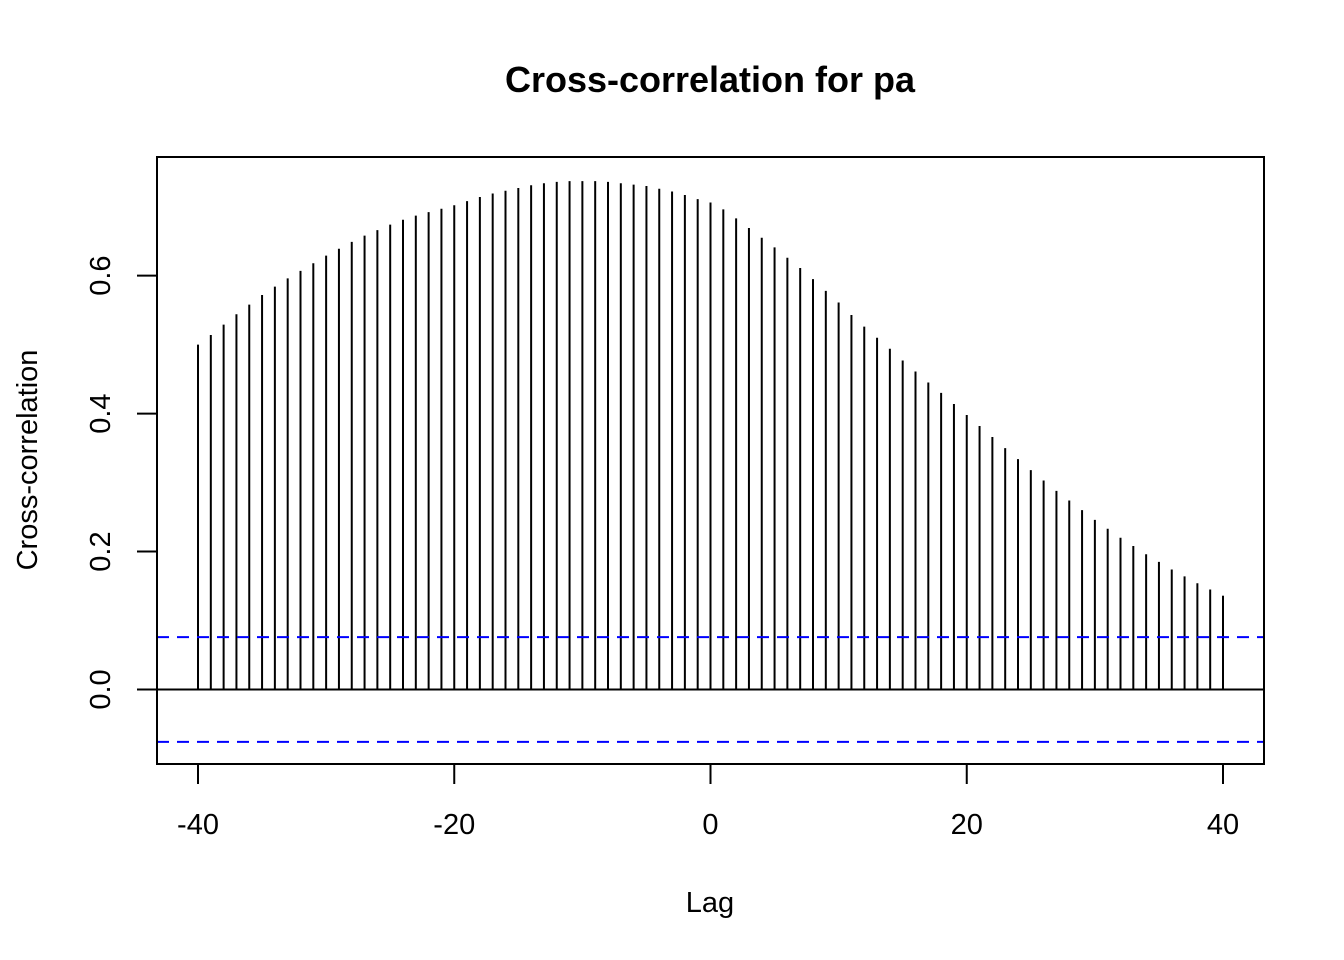 This screenshot has height=960, width=1344. I want to click on y-tick-label: 0.0, so click(101, 689).